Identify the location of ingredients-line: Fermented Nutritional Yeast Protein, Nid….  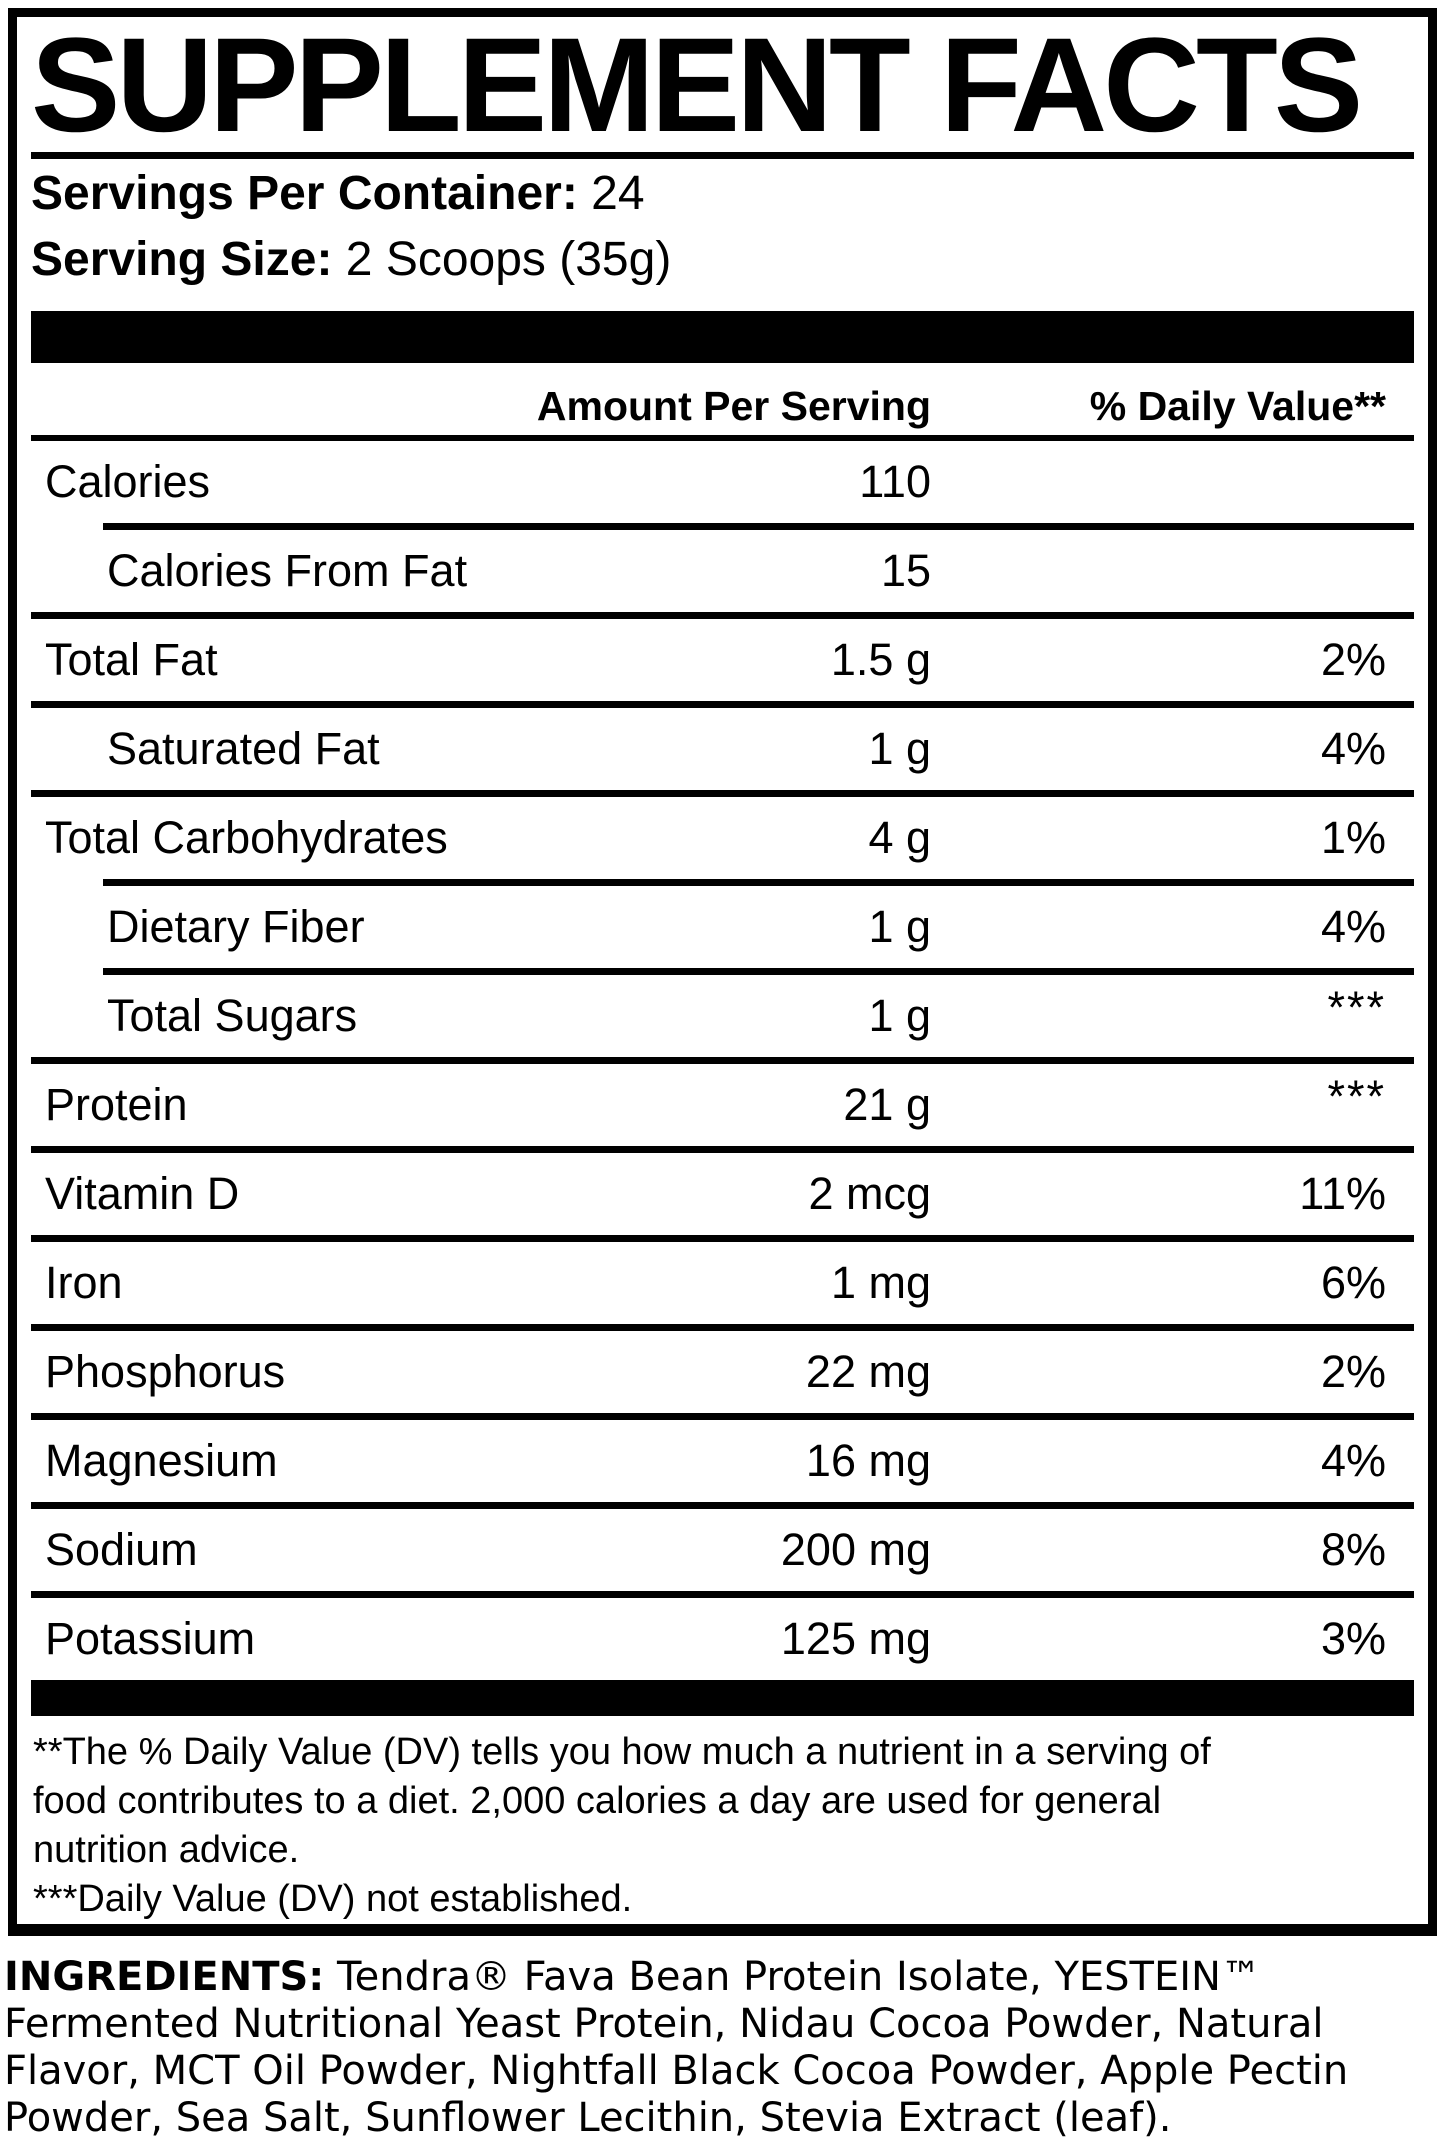
(664, 2024).